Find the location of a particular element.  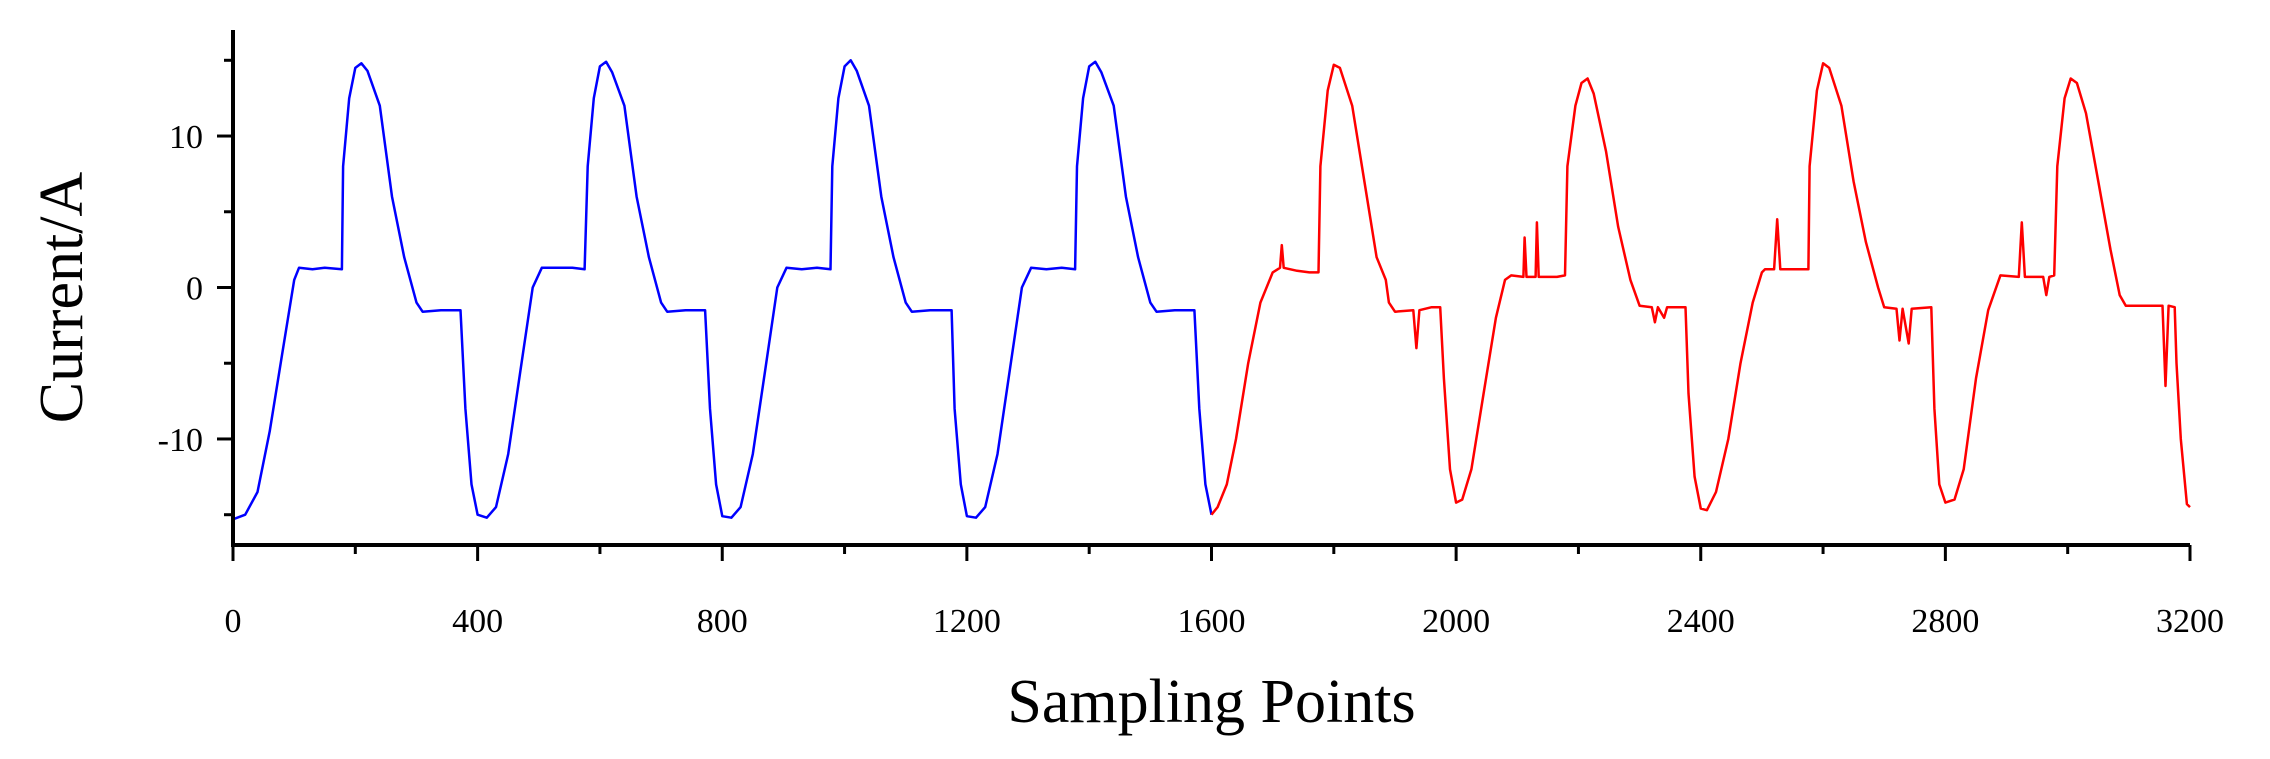

x-tick-label: 800 is located at coordinates (722, 621).